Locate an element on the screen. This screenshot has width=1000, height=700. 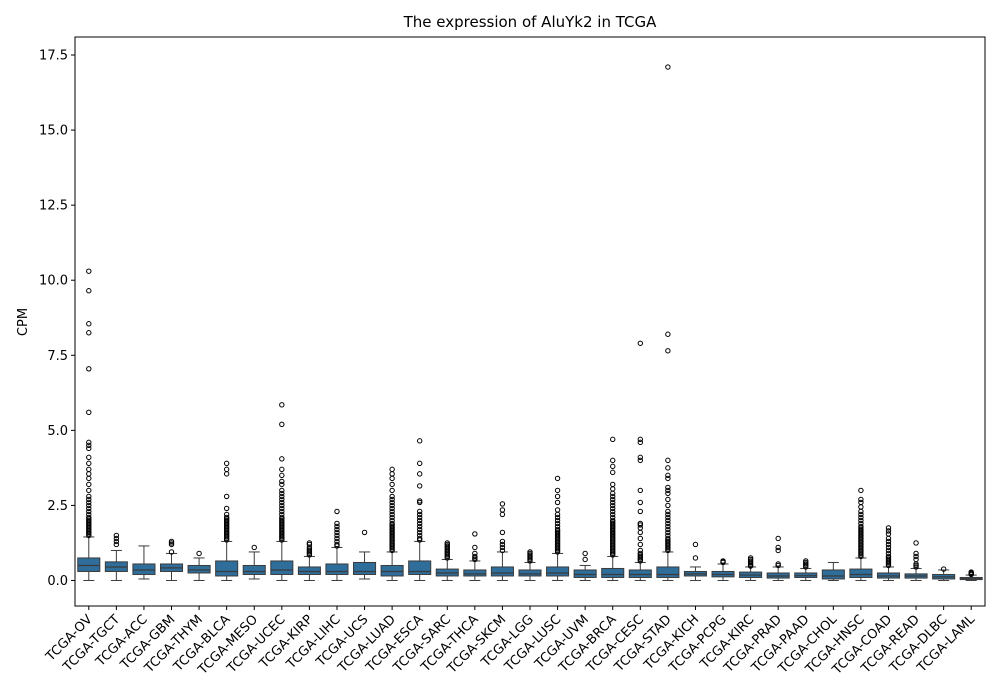
box-group-tcga-uvm is located at coordinates (585, 565).